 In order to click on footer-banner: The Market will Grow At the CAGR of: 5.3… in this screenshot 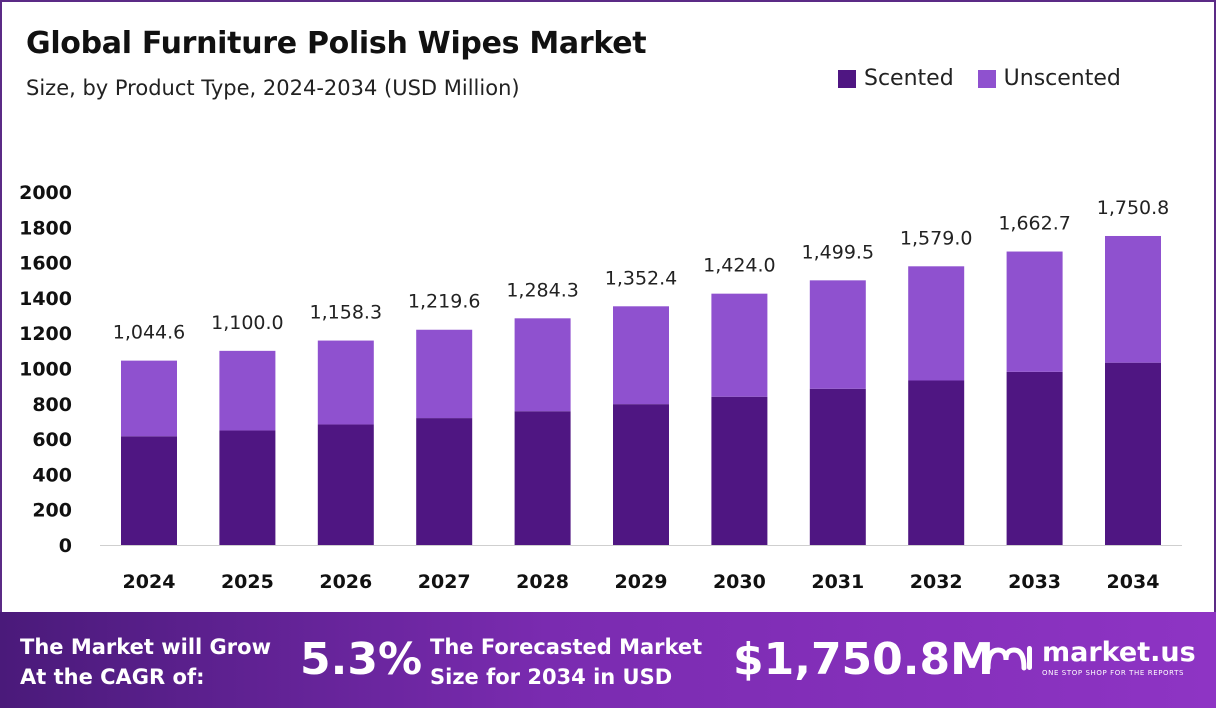, I will do `click(608, 660)`.